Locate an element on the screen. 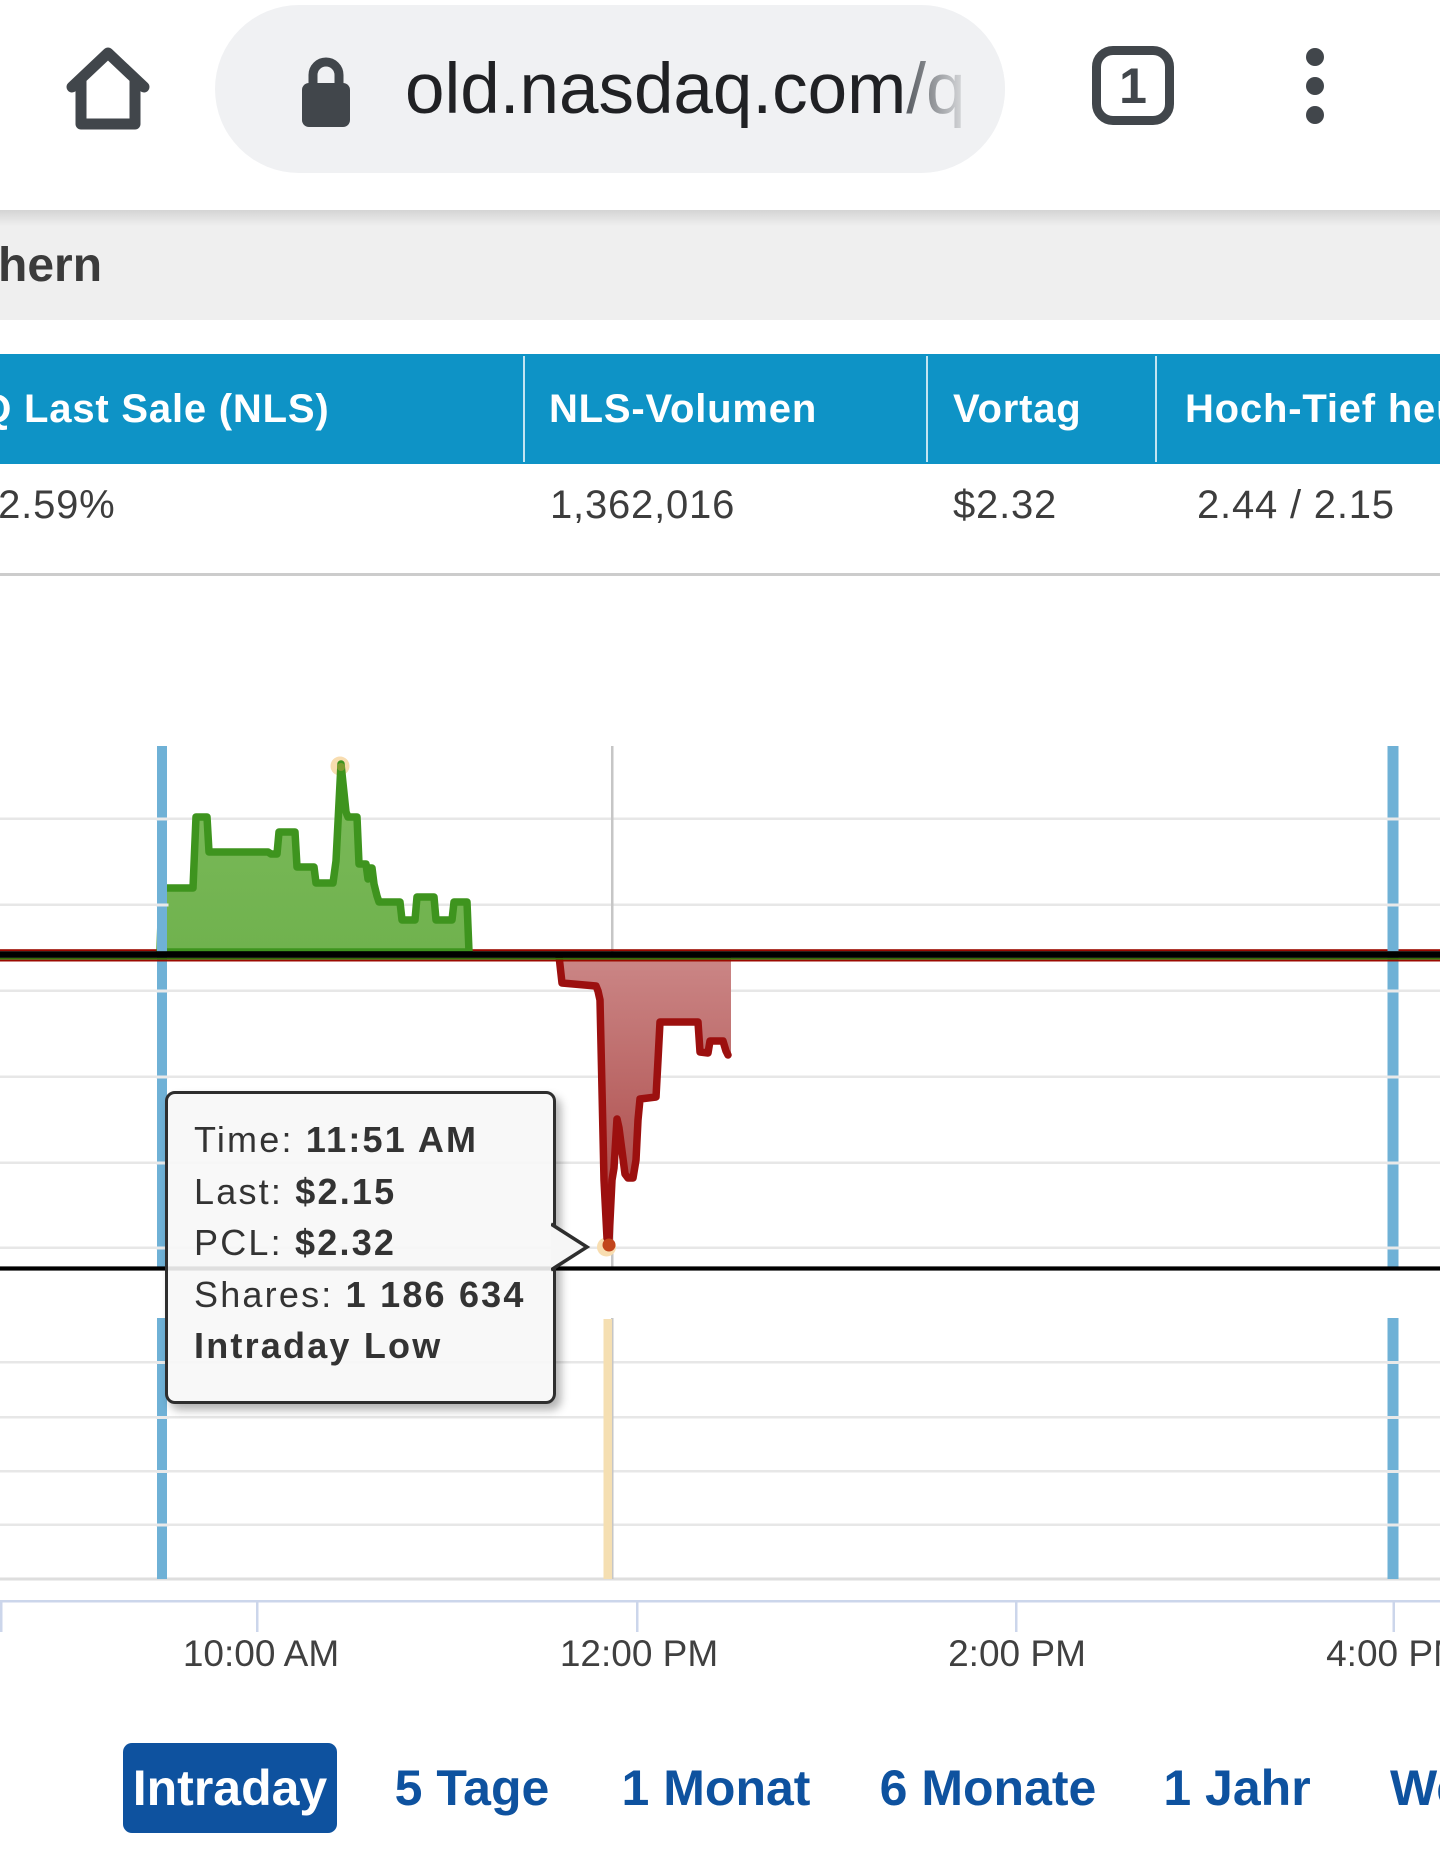 The width and height of the screenshot is (1440, 1875). svg-text: 10:00 AM is located at coordinates (261, 1653).